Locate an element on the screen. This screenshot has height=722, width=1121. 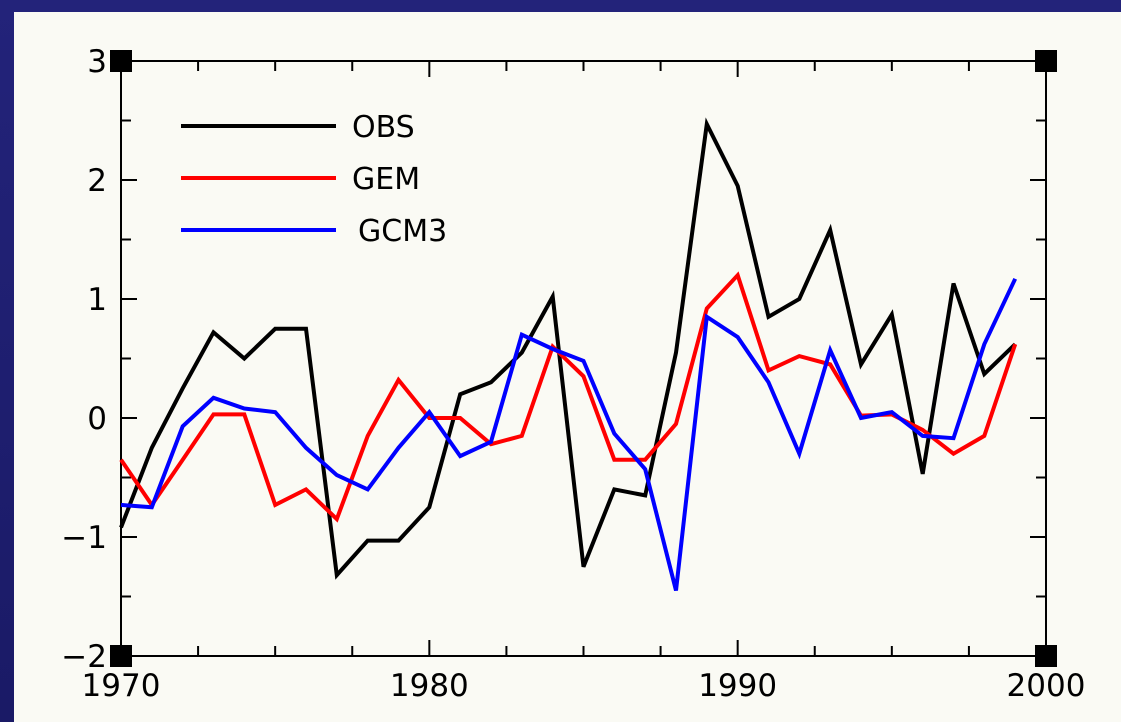
legend-label-gem: GEM is located at coordinates (386, 179).